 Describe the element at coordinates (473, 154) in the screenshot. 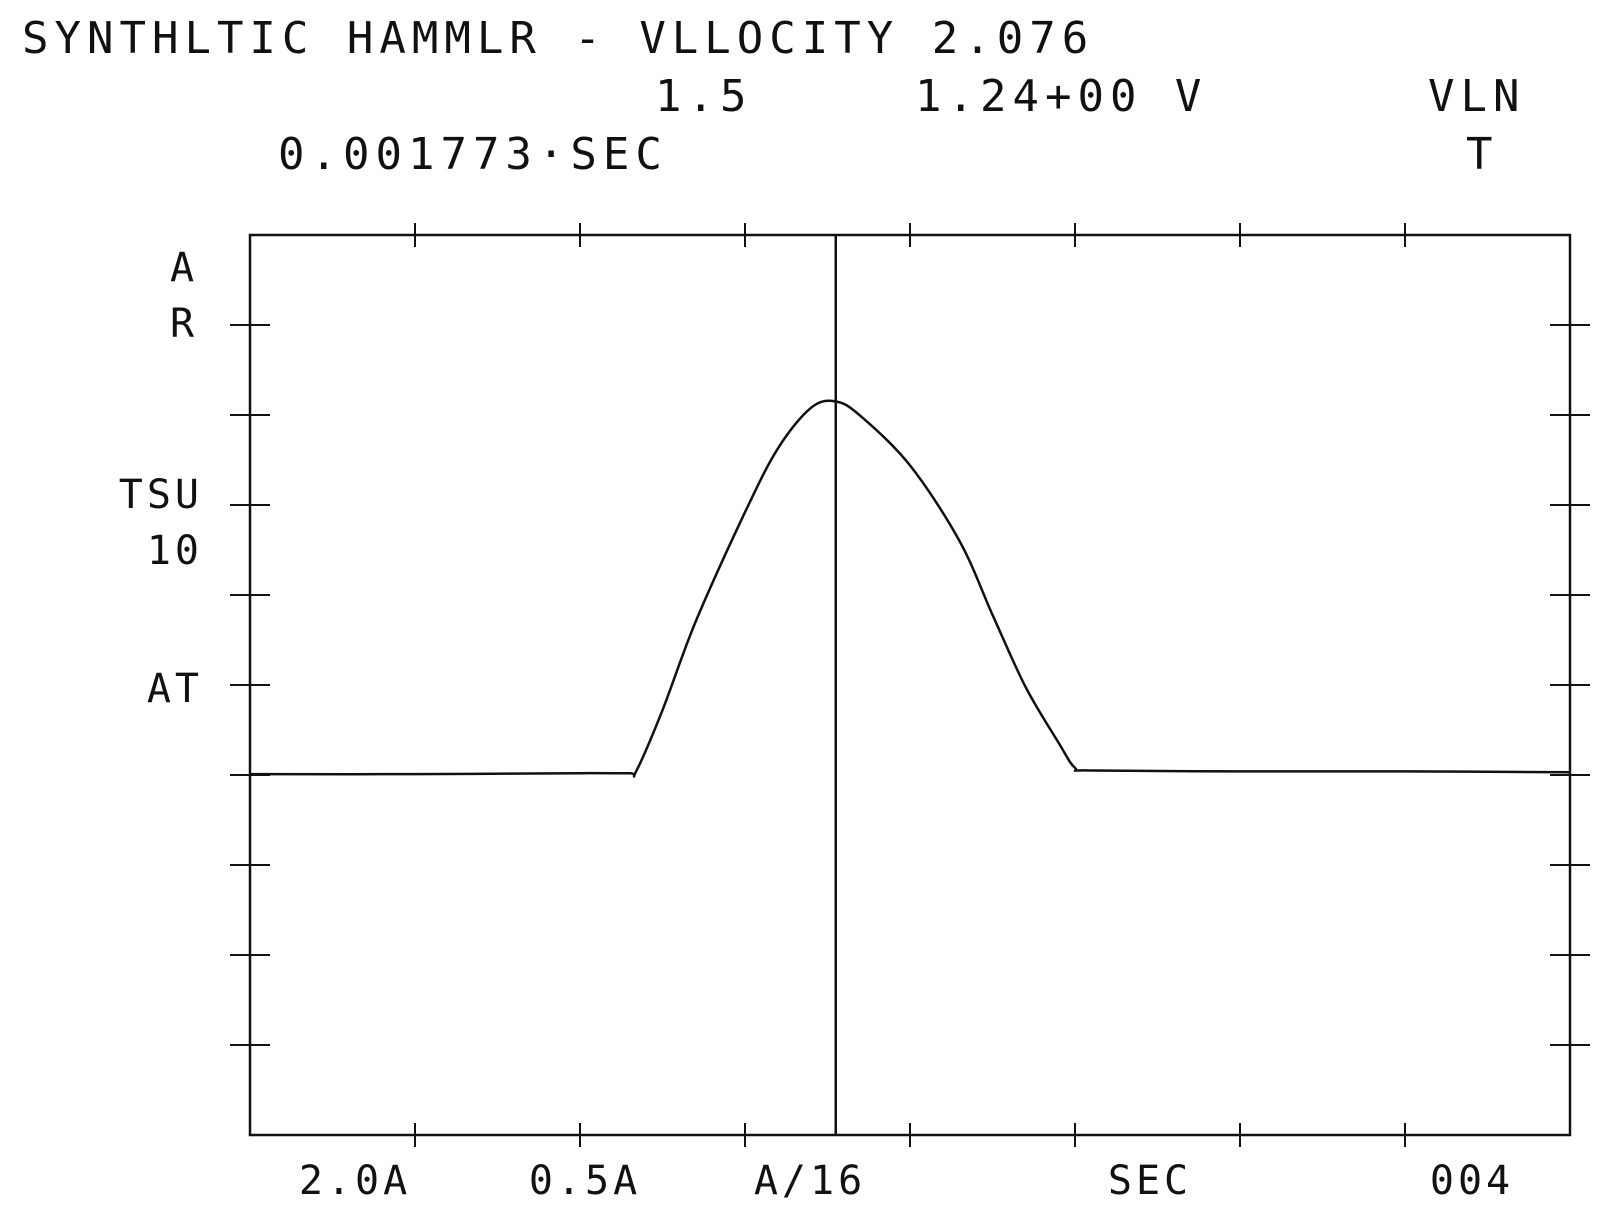

I see `cursor-time-readout: 0.001773·SEC` at that location.